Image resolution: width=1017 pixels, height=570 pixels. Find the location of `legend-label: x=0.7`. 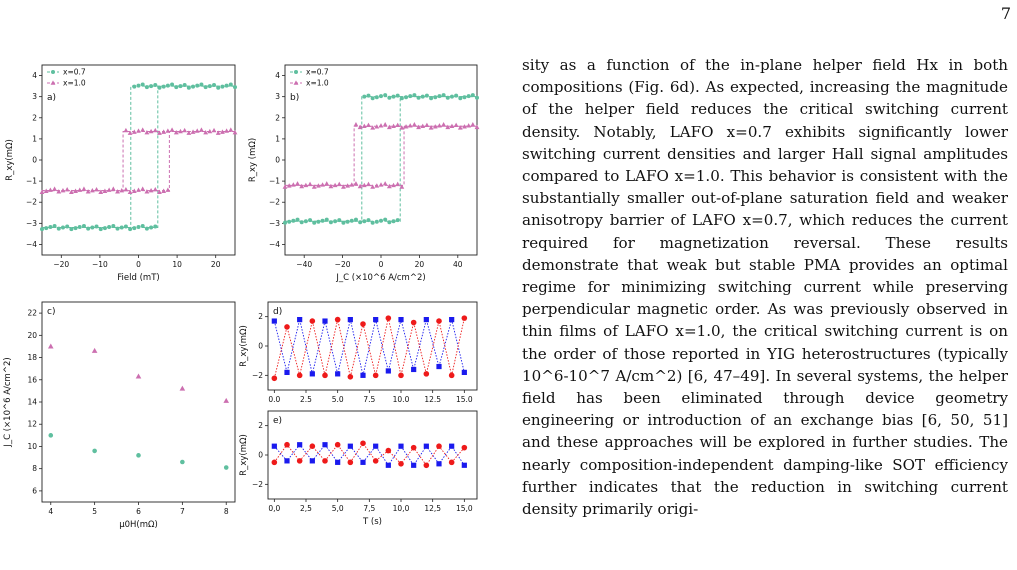

legend-label: x=0.7 is located at coordinates (317, 72).